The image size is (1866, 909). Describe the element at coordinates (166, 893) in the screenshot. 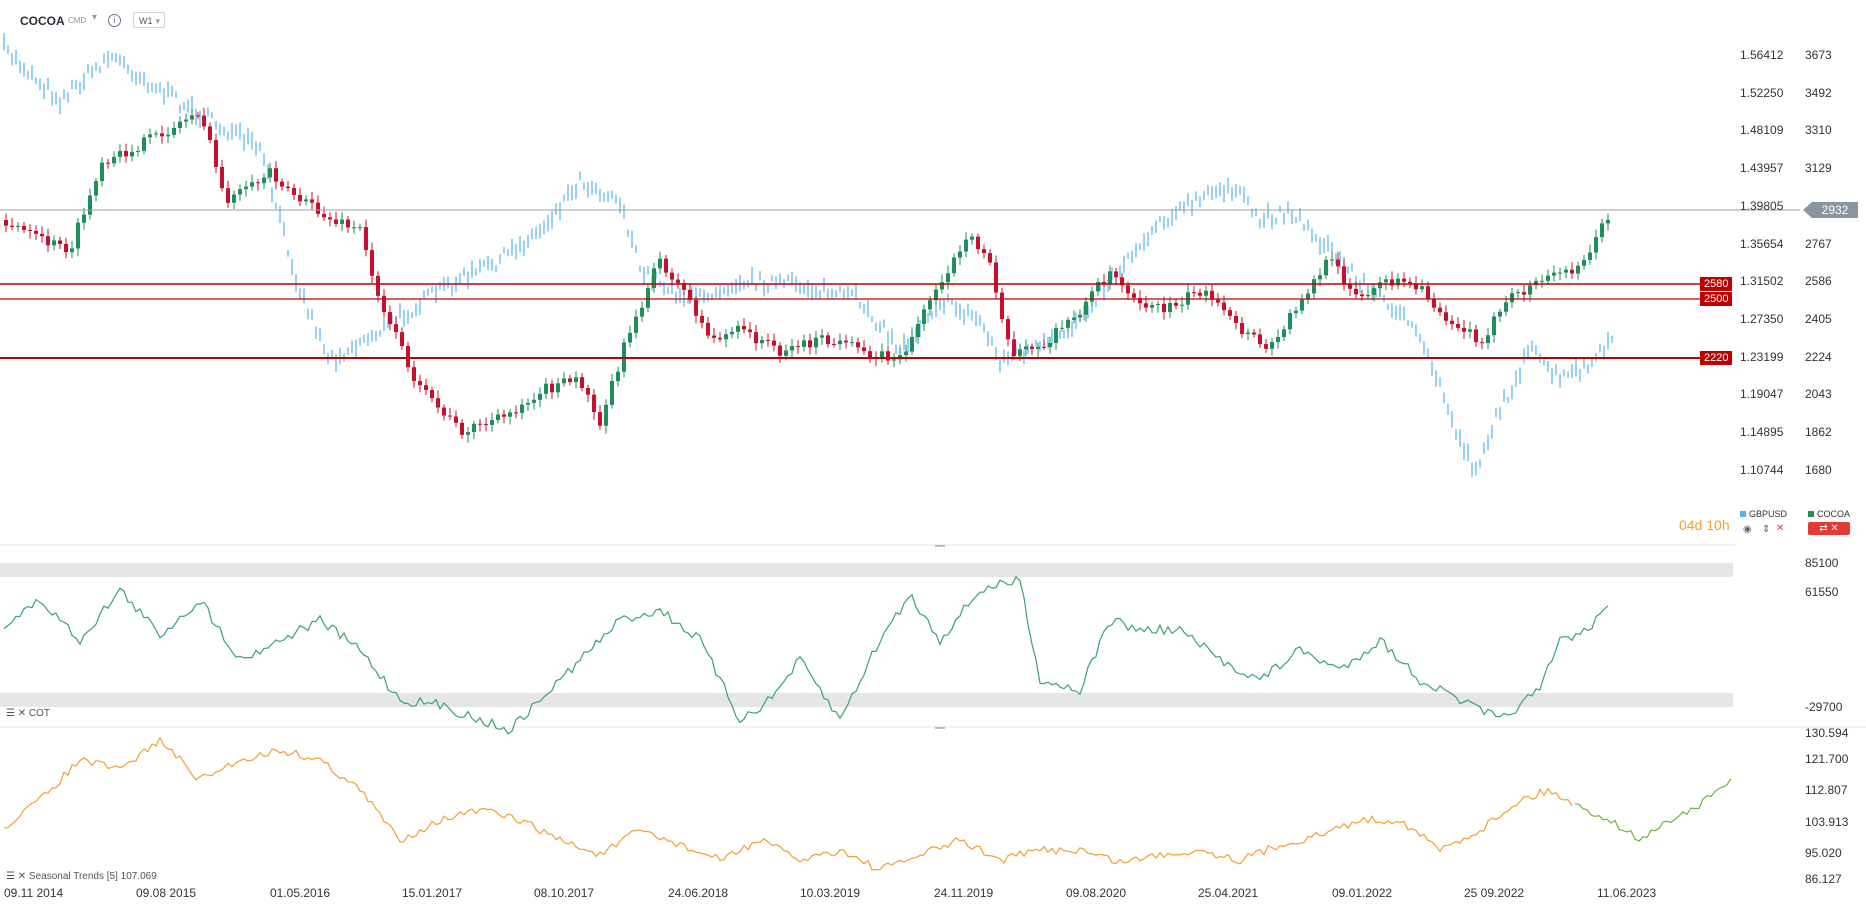

I see `date-axis-label: 09.08 2015` at that location.